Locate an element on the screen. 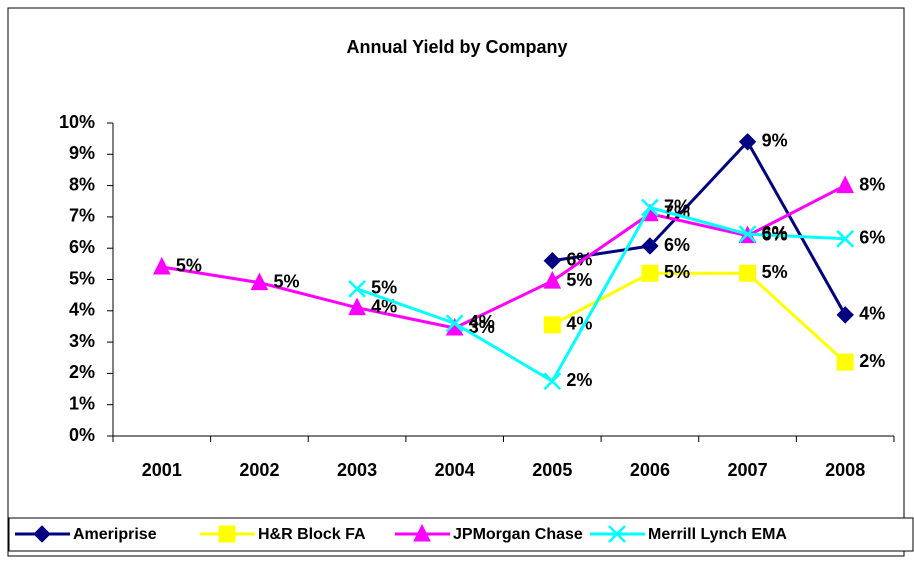  y-tick-label: 2% is located at coordinates (82, 372).